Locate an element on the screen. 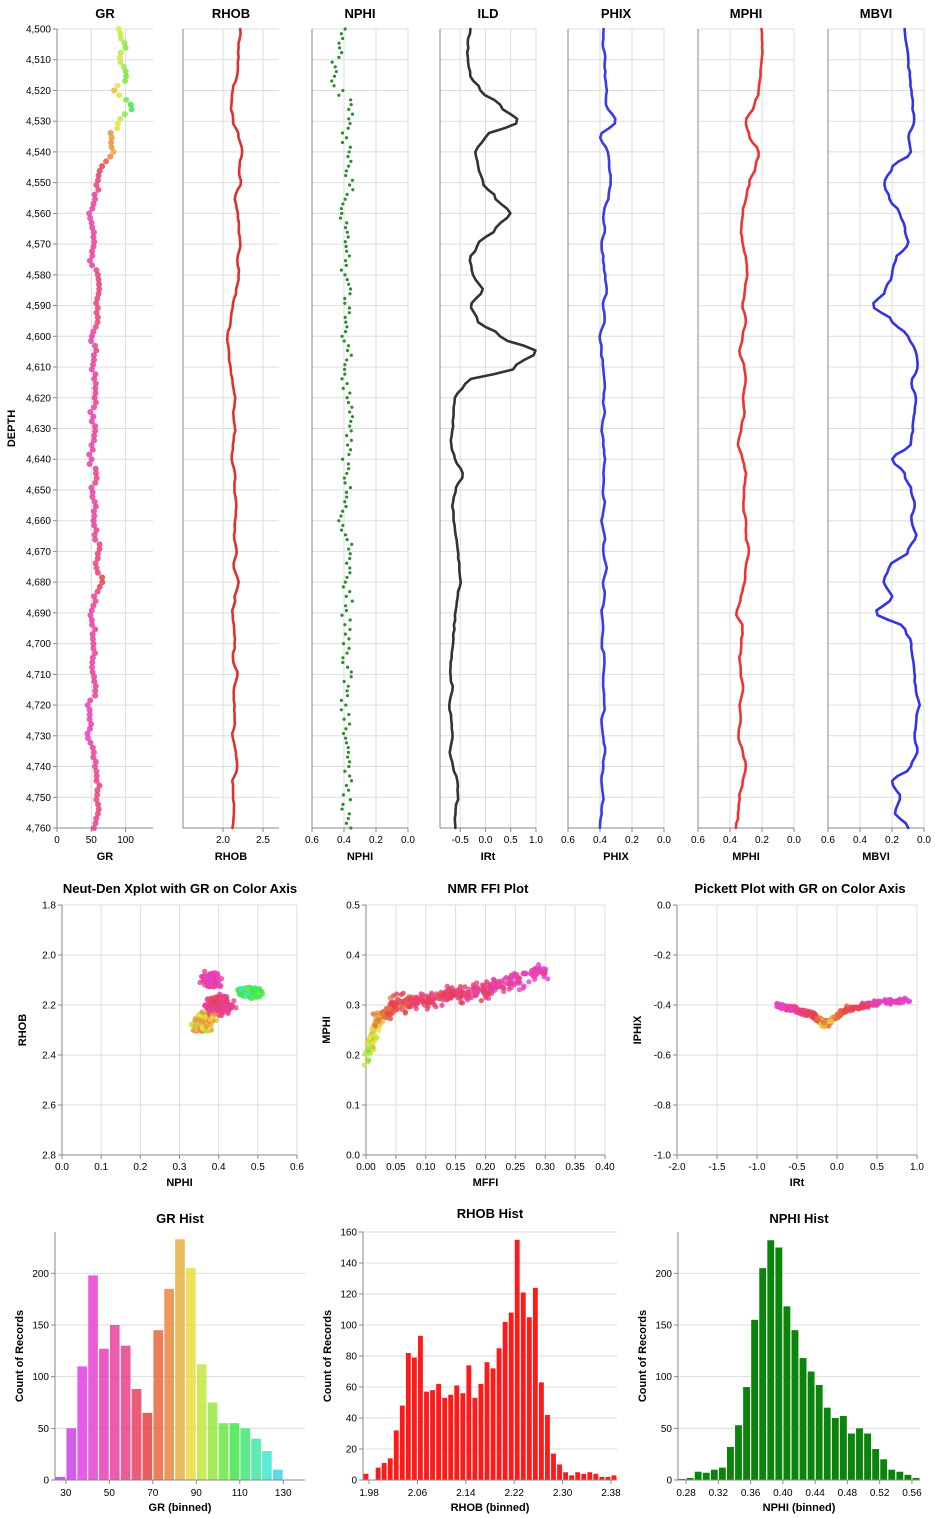  x-axis-title: MFFI is located at coordinates (486, 1183).